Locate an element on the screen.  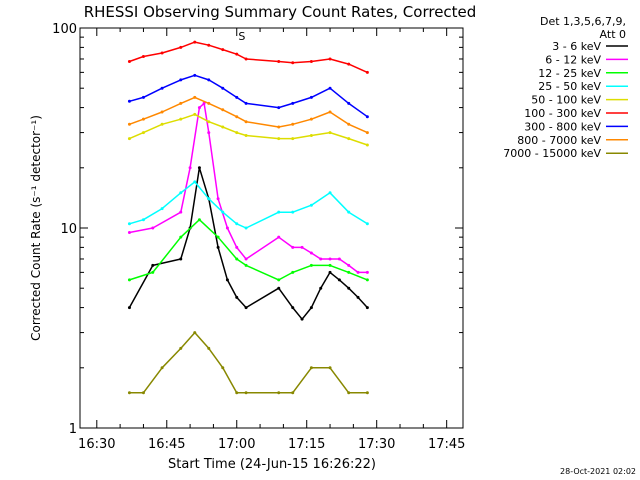
x-tick-label: 16:30 is located at coordinates (96, 444).